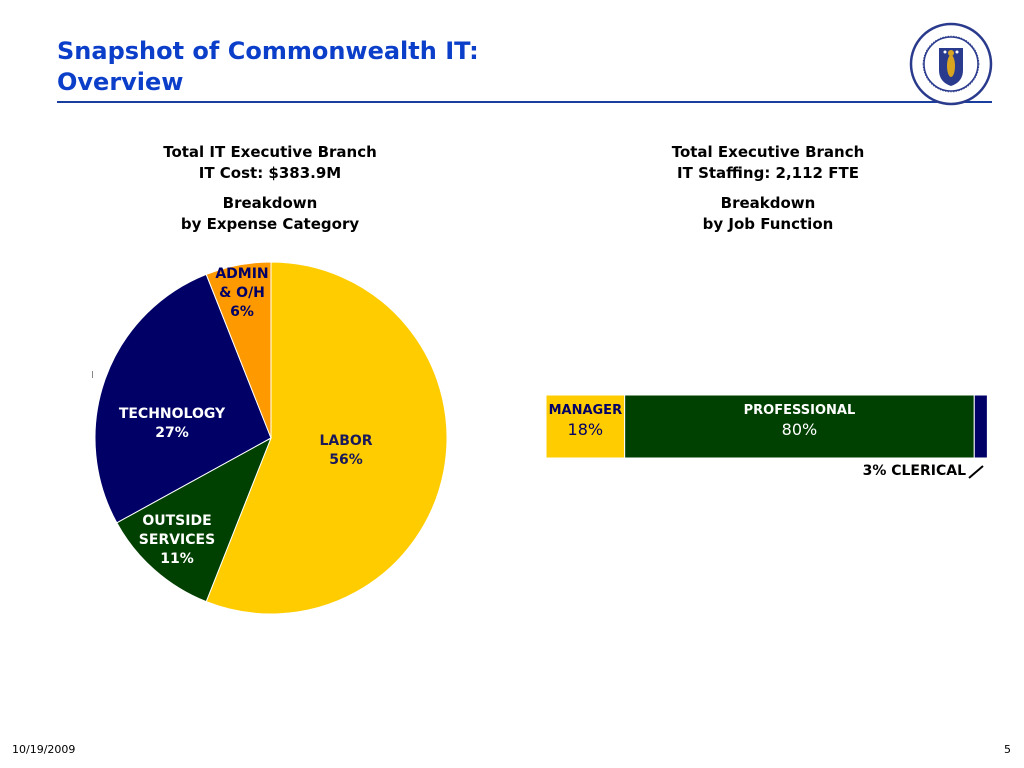 The height and width of the screenshot is (768, 1024). Describe the element at coordinates (172, 414) in the screenshot. I see `pie-label-line: TECHNOLOGY` at that location.